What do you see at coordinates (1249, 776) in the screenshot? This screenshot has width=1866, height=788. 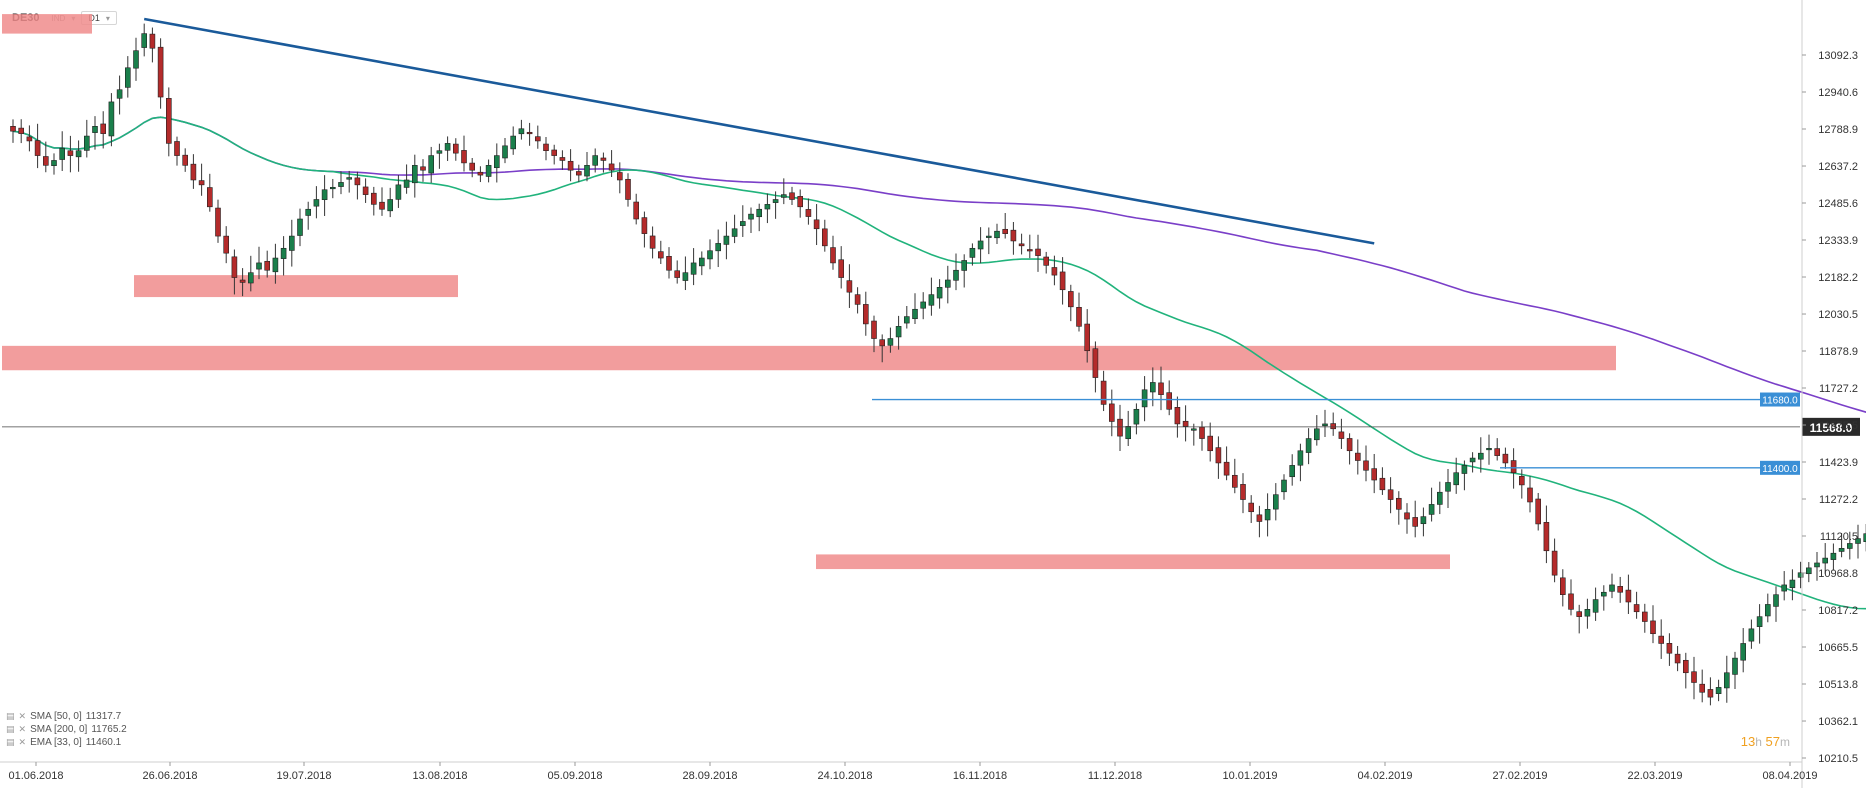 I see `x-axis-label: 10.01.2019` at bounding box center [1249, 776].